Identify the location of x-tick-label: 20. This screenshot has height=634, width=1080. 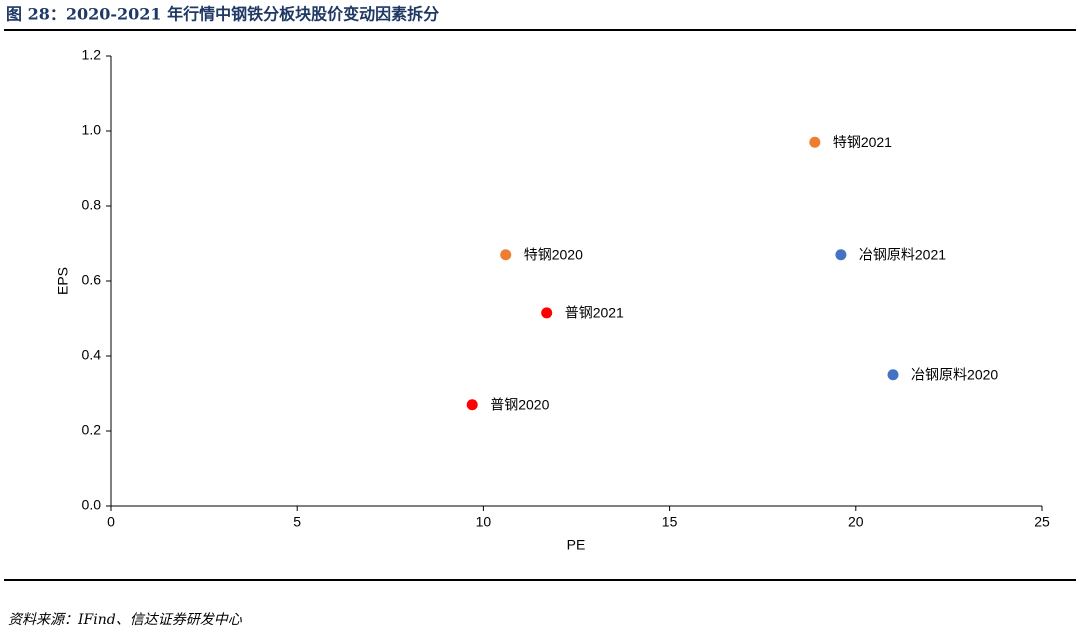
(856, 522).